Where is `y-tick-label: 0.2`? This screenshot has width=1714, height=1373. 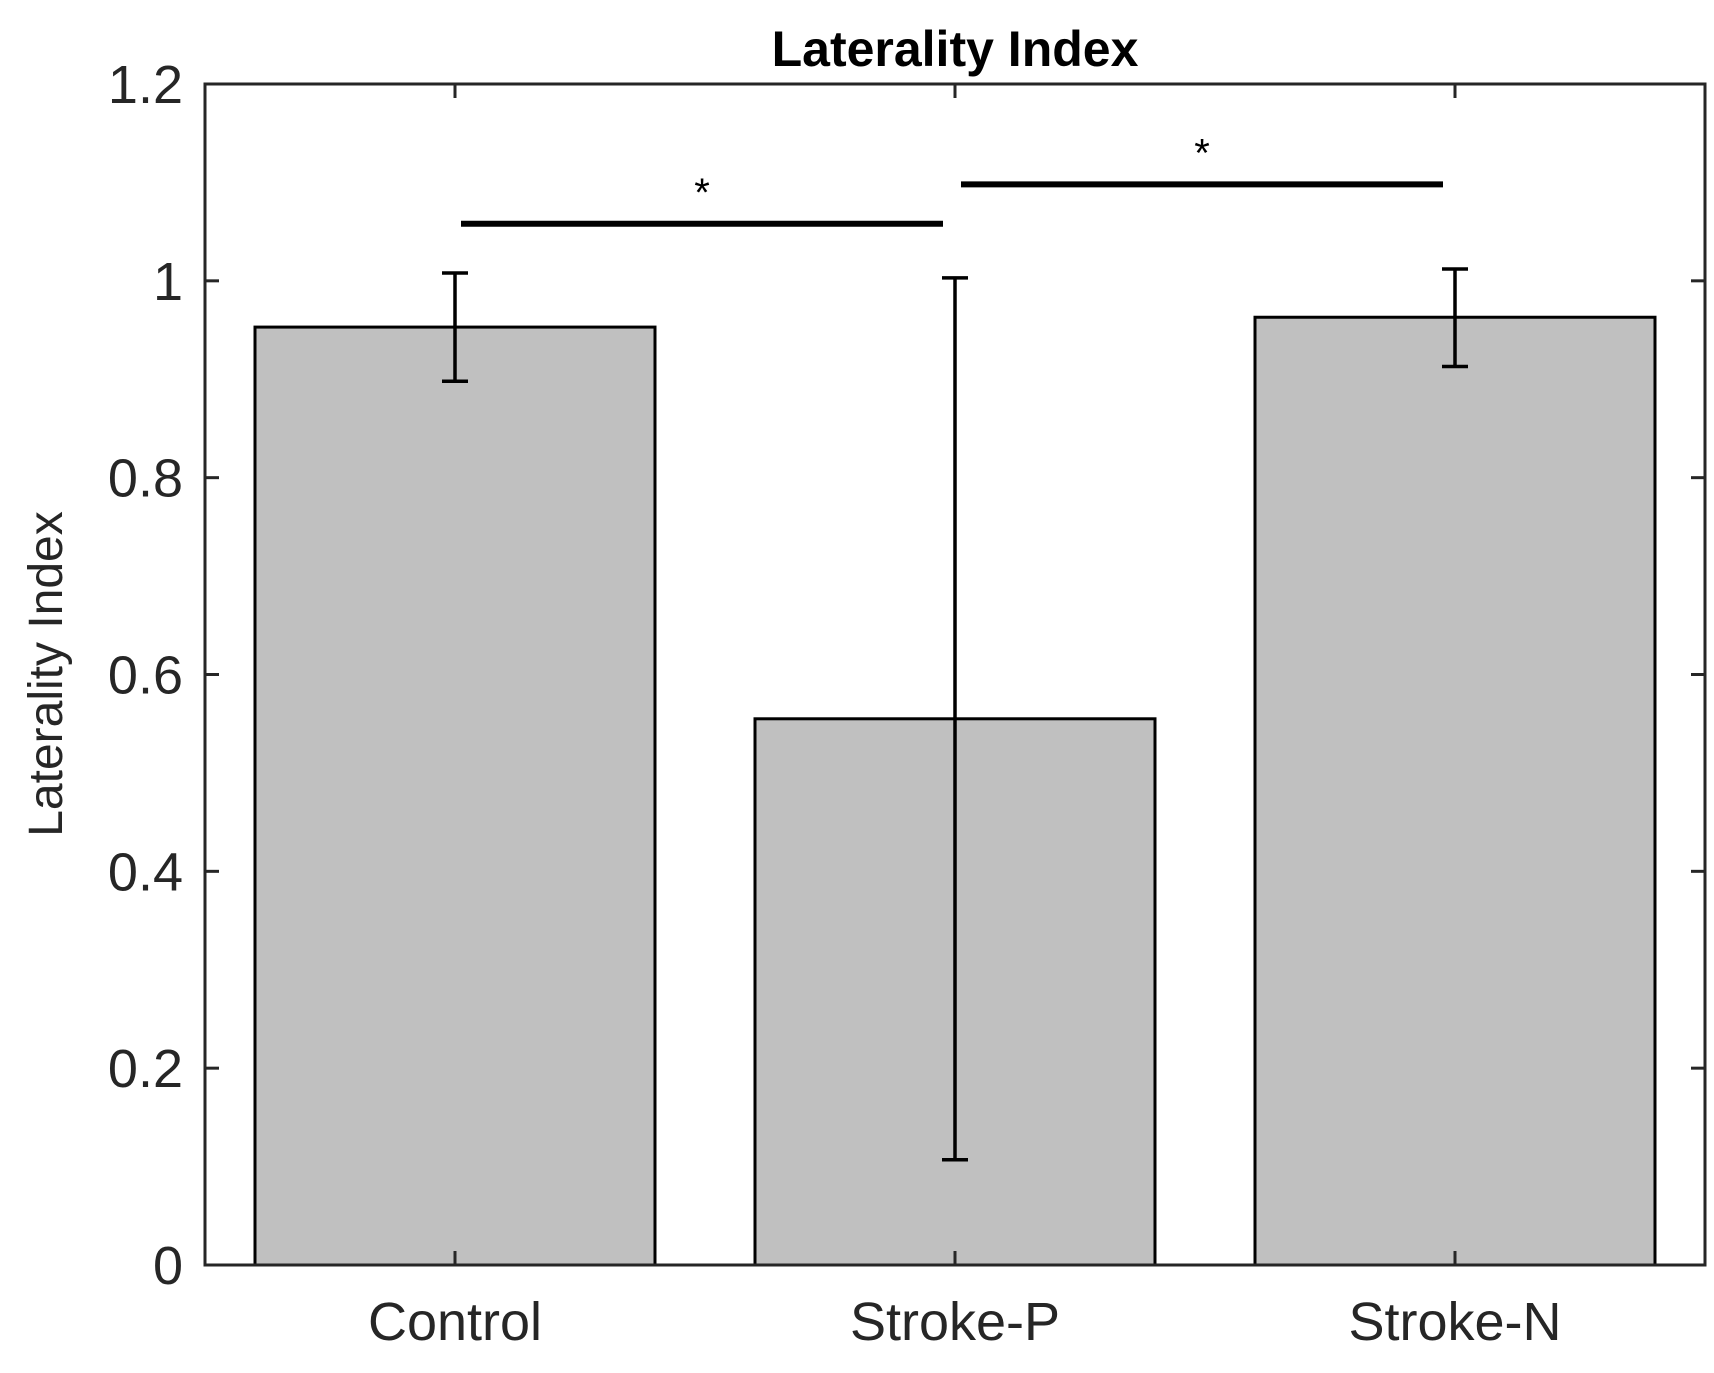
y-tick-label: 0.2 is located at coordinates (145, 1069).